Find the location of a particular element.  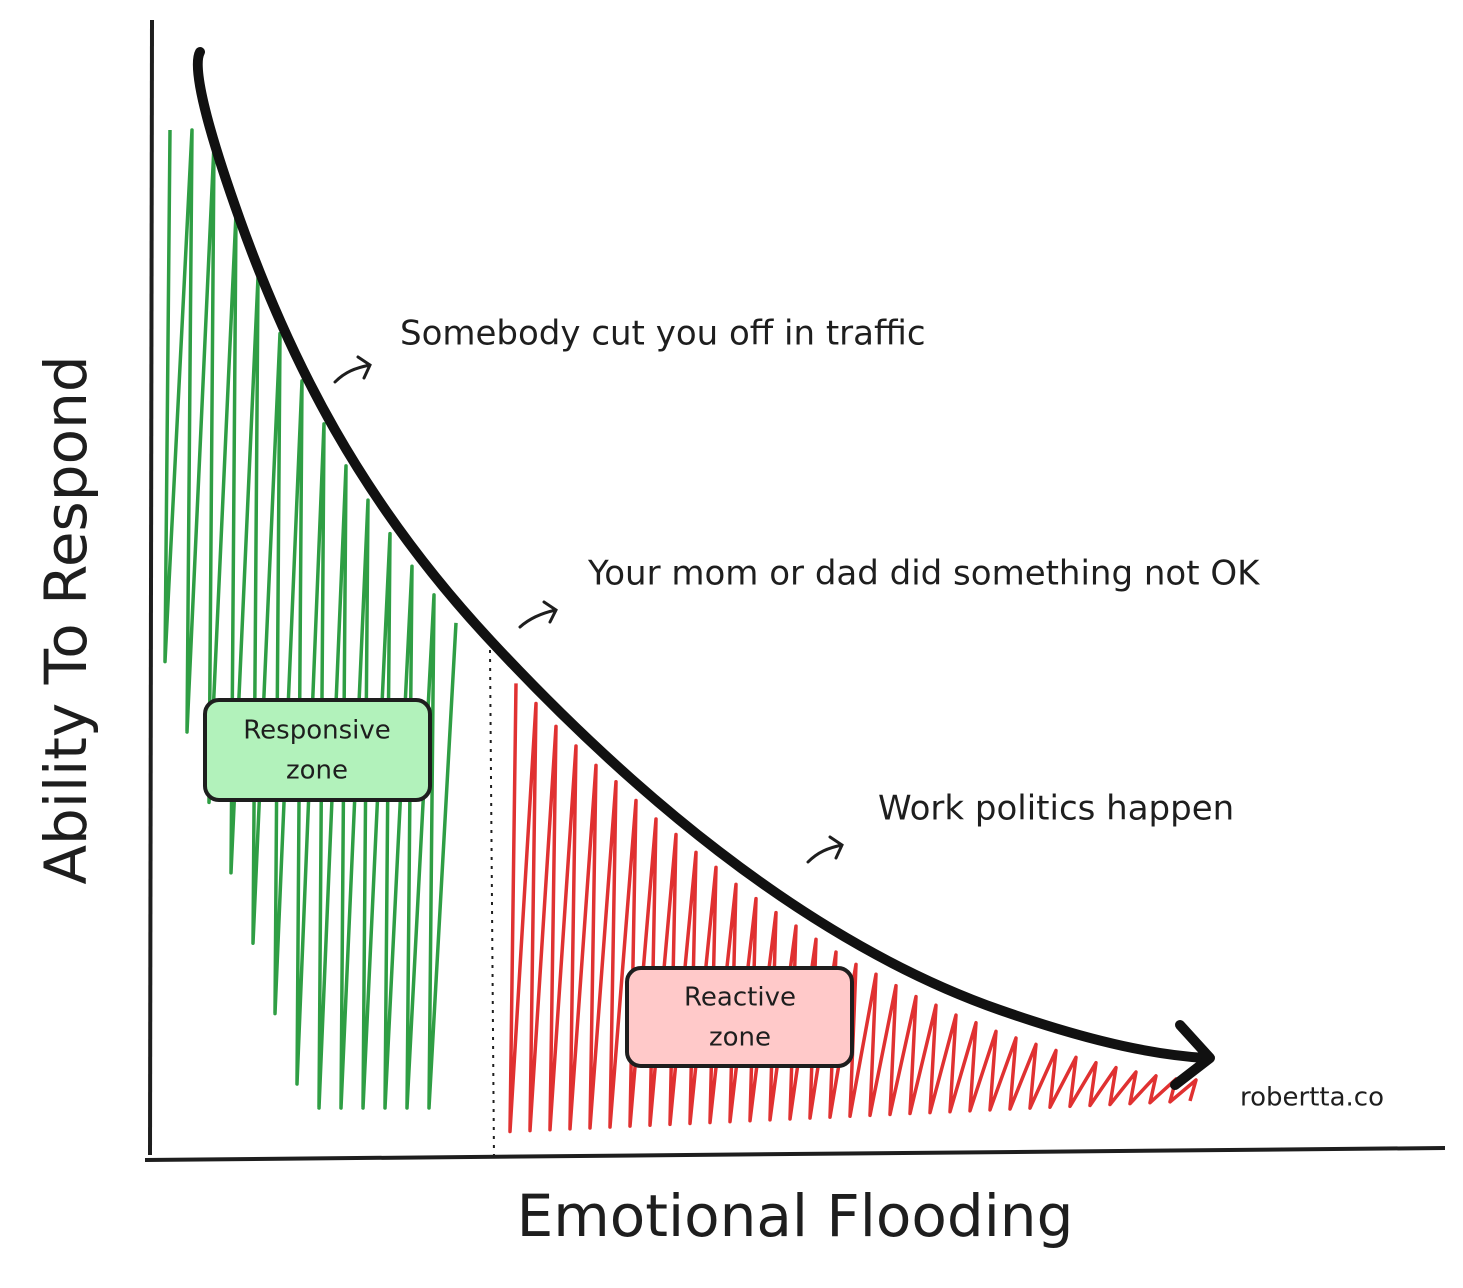

y-axis-label: Ability To Respond is located at coordinates (66, 619).